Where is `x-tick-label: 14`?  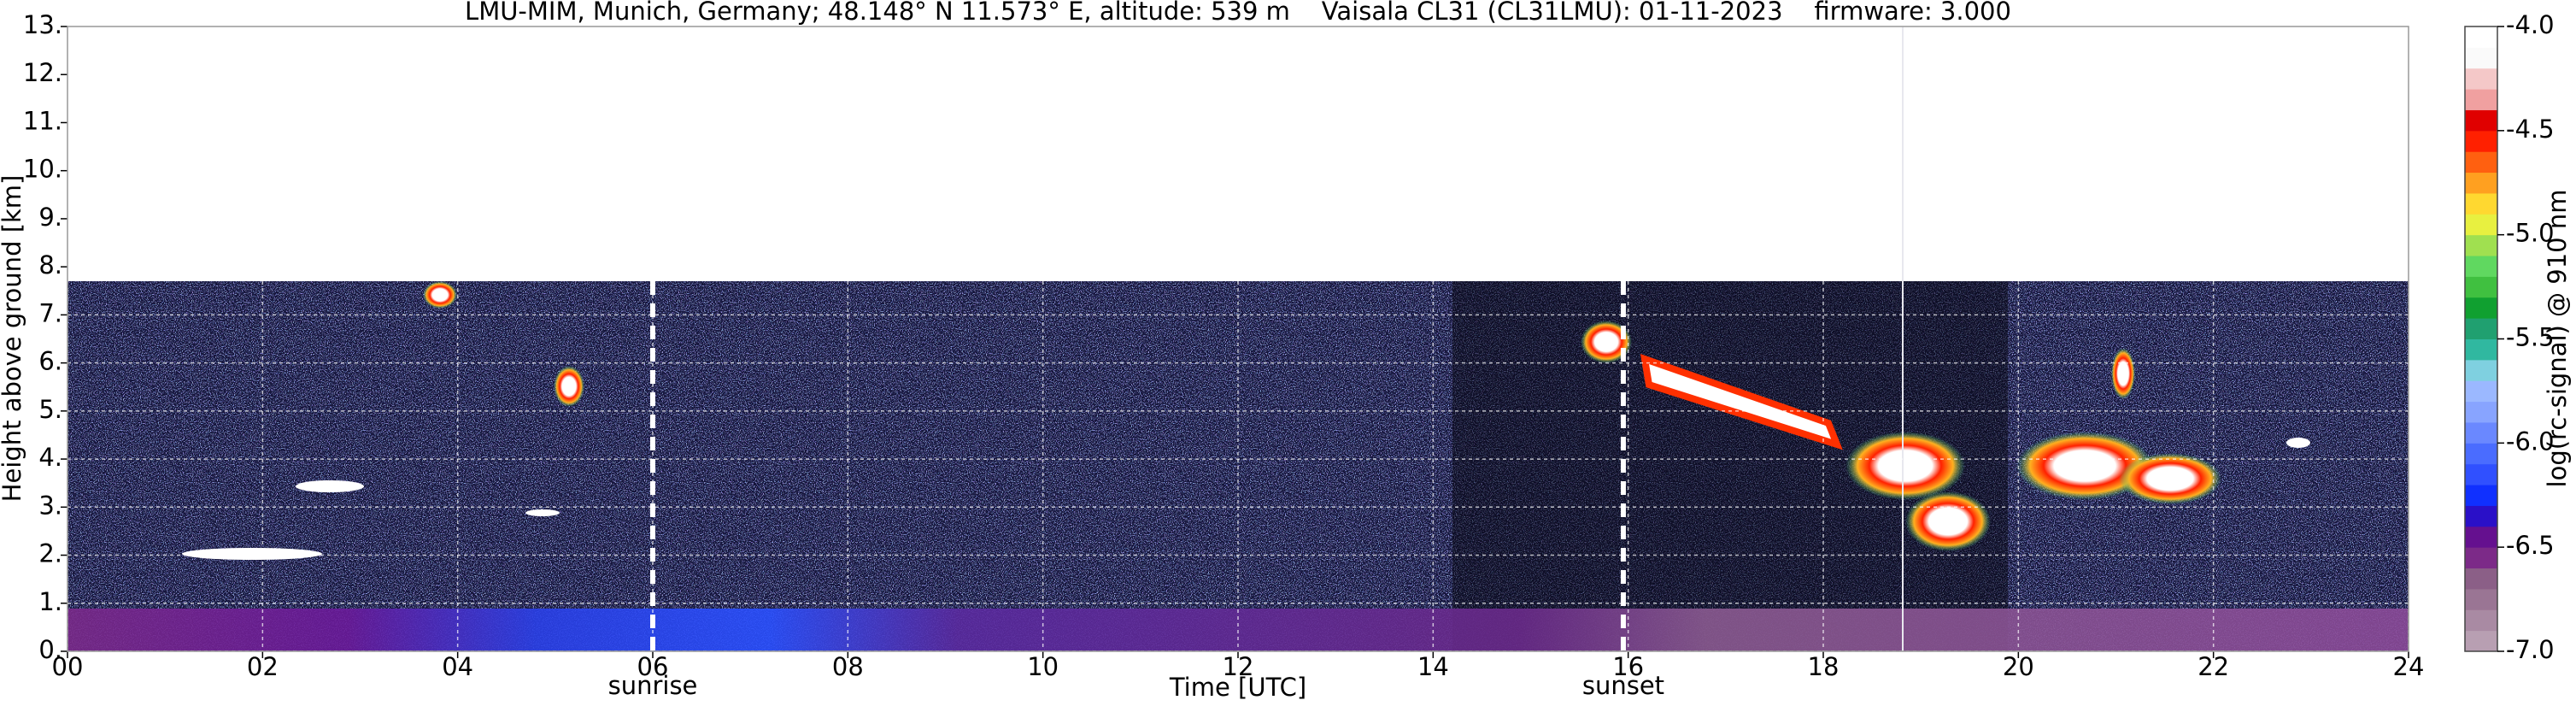
x-tick-label: 14 is located at coordinates (1433, 666).